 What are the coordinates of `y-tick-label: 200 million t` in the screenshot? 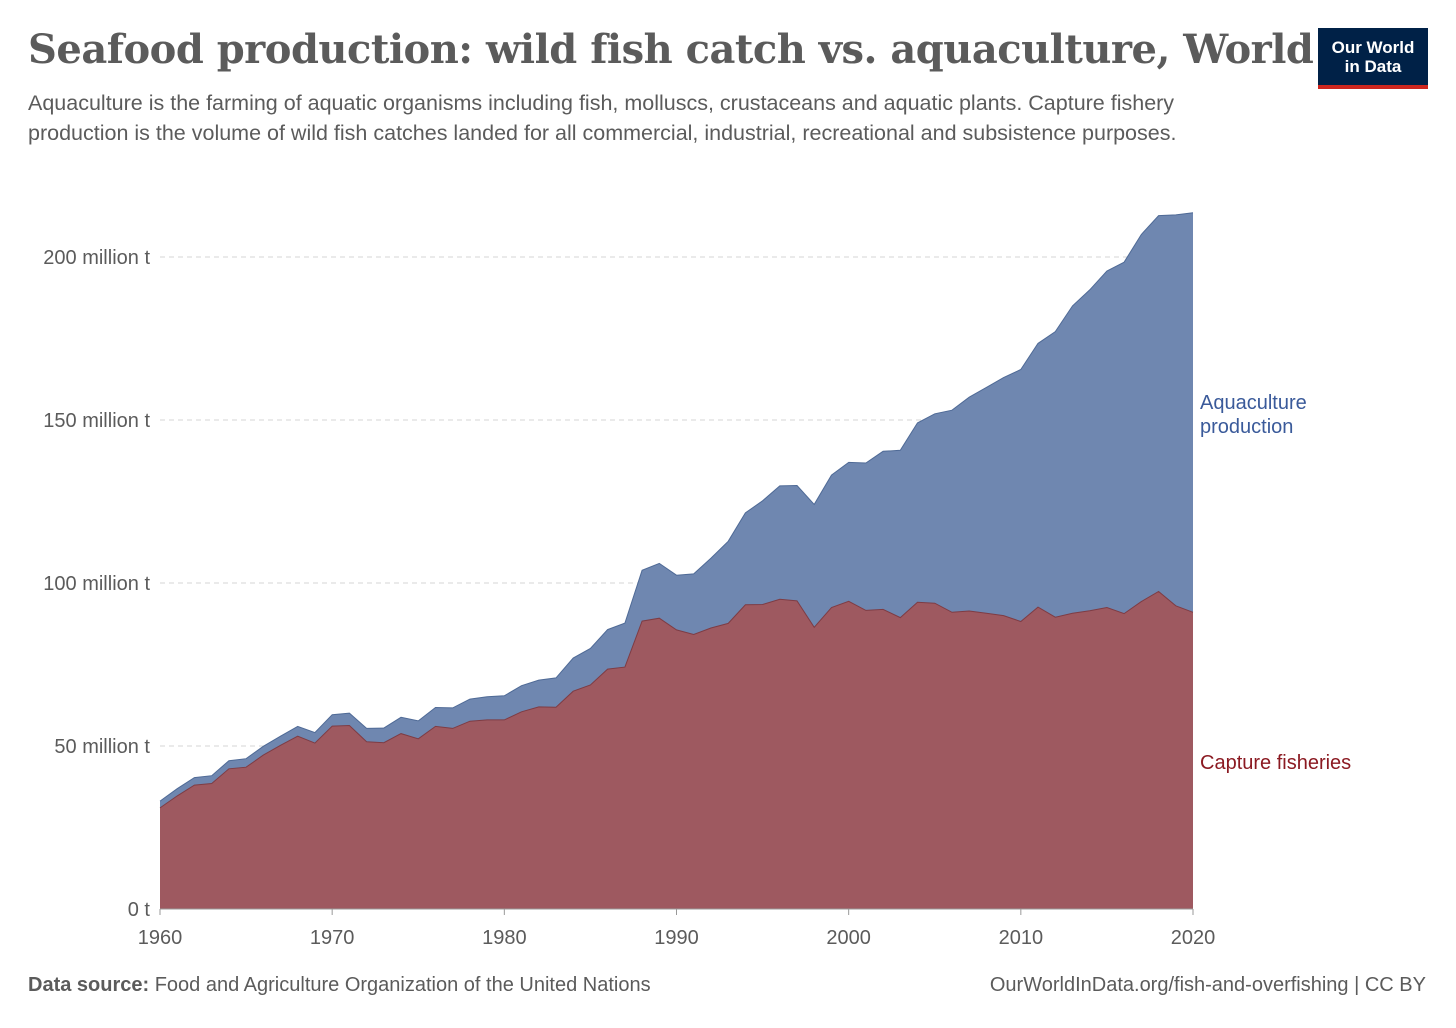 It's located at (96, 258).